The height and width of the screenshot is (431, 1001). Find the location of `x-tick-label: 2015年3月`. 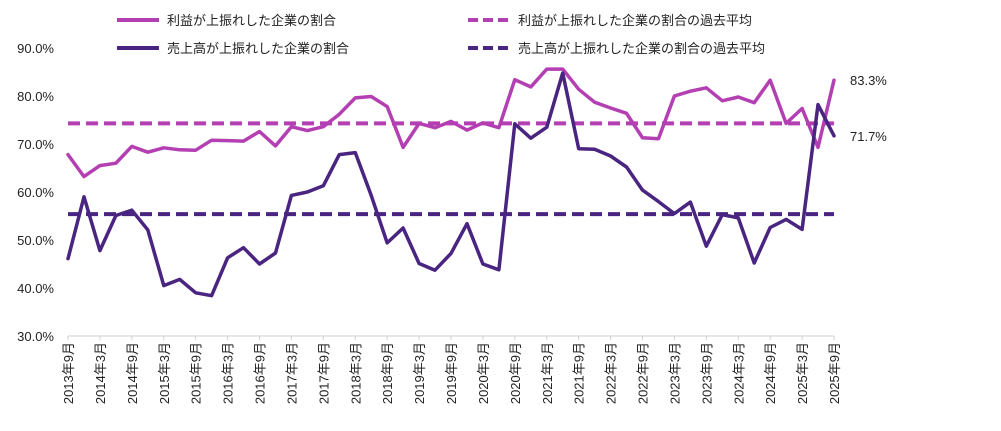

x-tick-label: 2015年3月 is located at coordinates (164, 373).